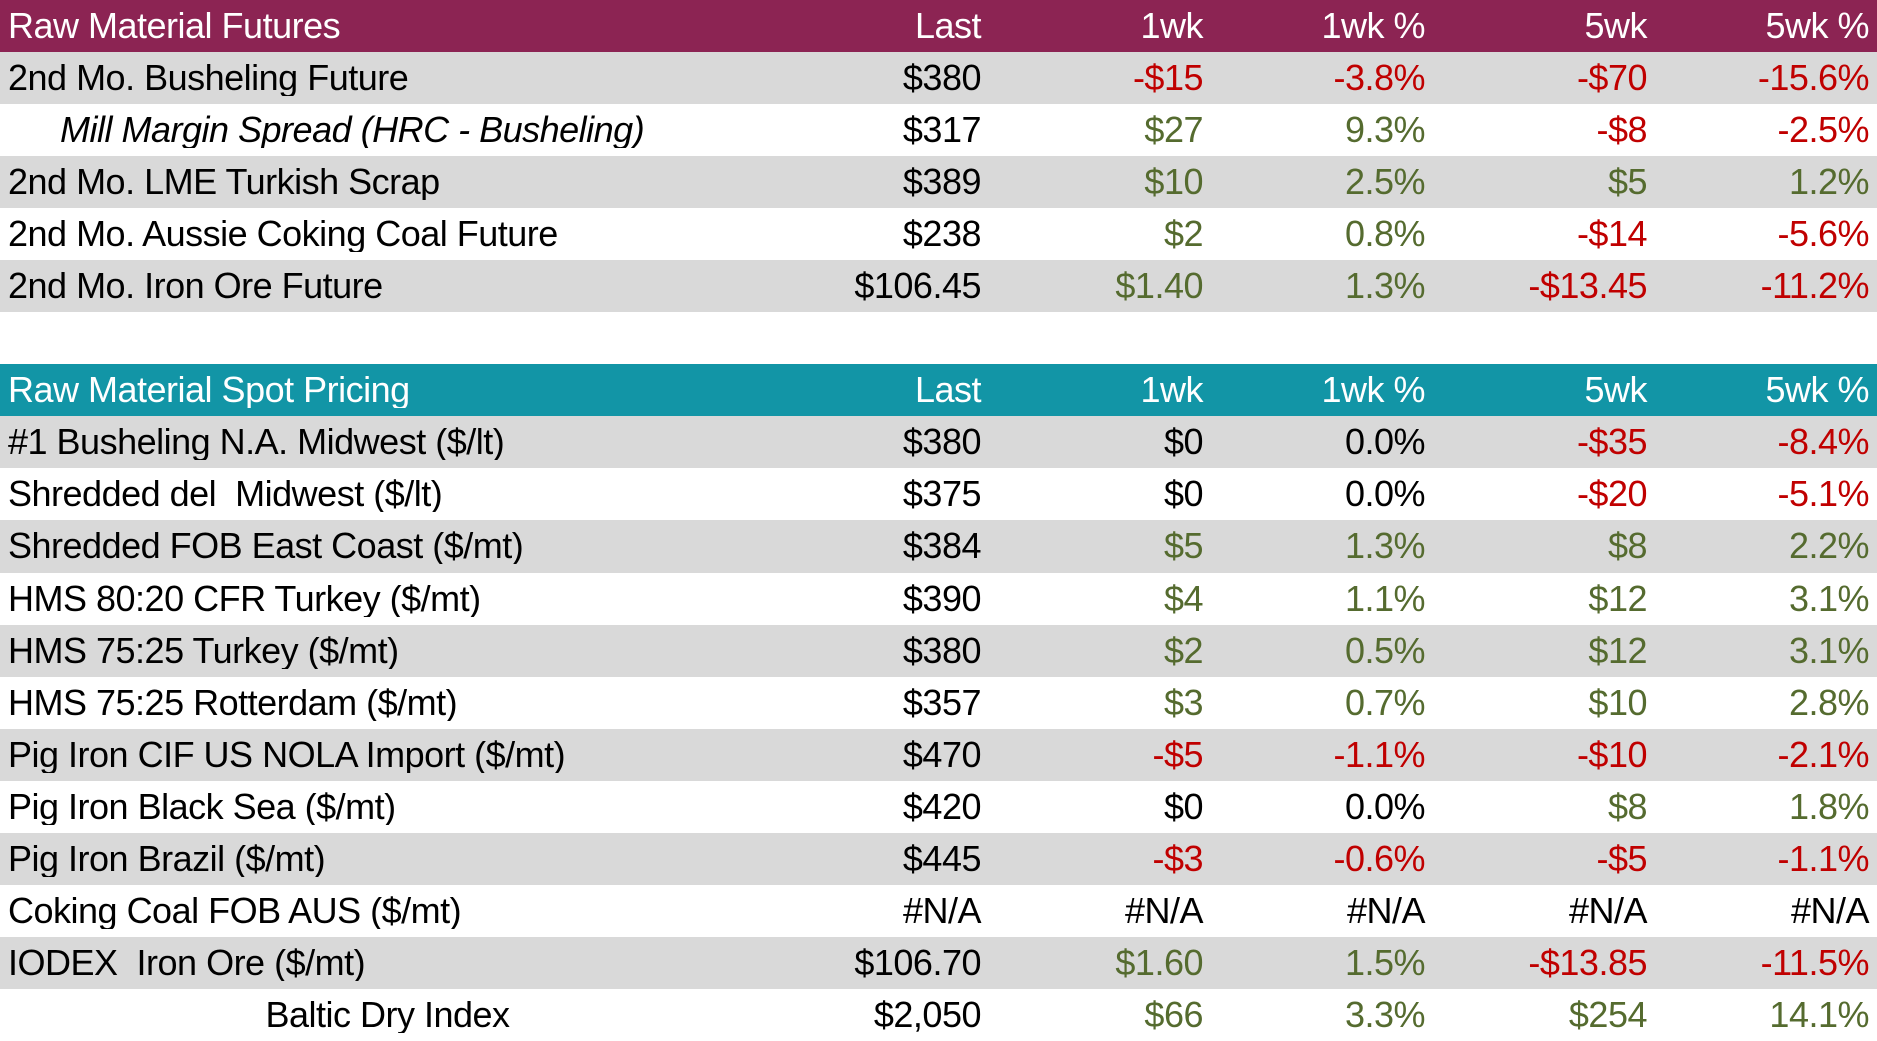 This screenshot has height=1041, width=1877. Describe the element at coordinates (1608, 1014) in the screenshot. I see `value-cell: $254` at that location.